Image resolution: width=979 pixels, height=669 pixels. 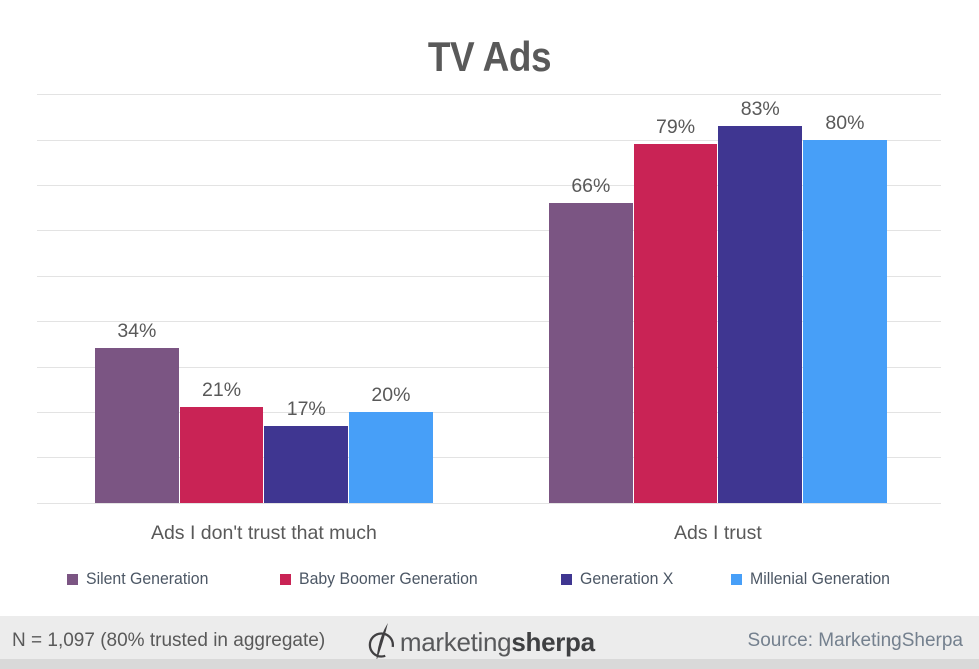 What do you see at coordinates (147, 578) in the screenshot?
I see `legend-label: Silent Generation` at bounding box center [147, 578].